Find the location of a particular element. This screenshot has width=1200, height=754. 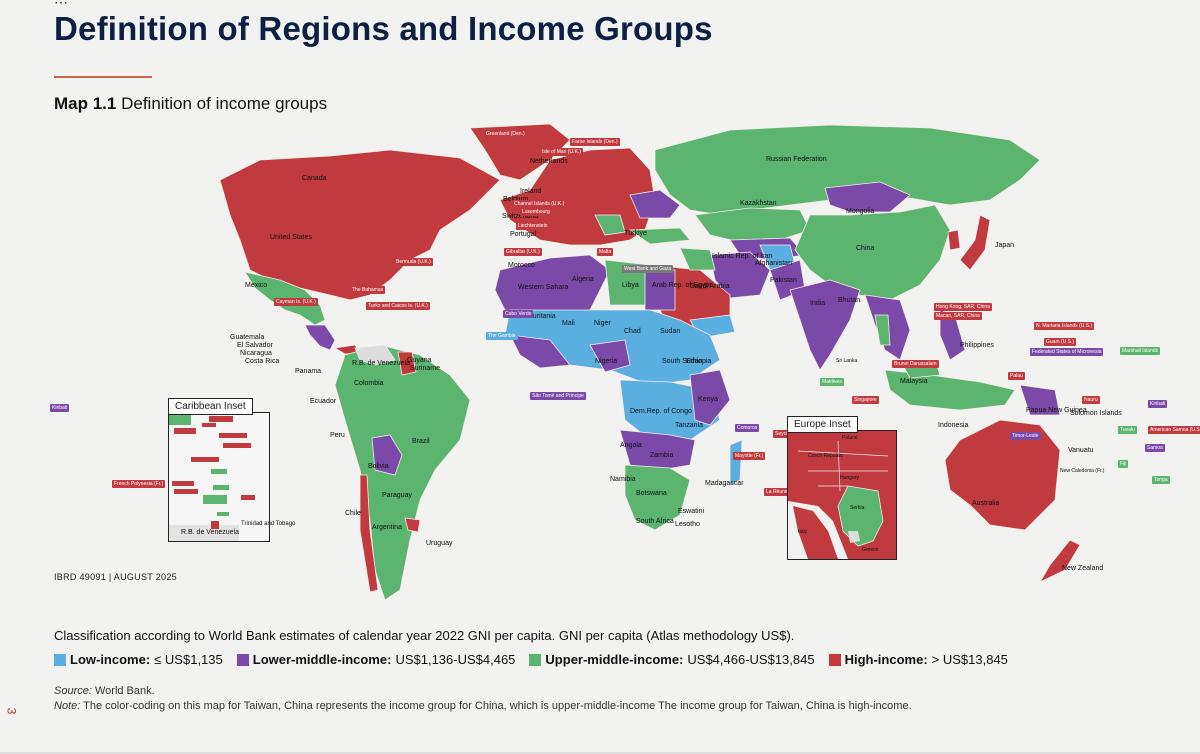

legend-label-upper-middle: Upper-middle-income: is located at coordinates (614, 659).